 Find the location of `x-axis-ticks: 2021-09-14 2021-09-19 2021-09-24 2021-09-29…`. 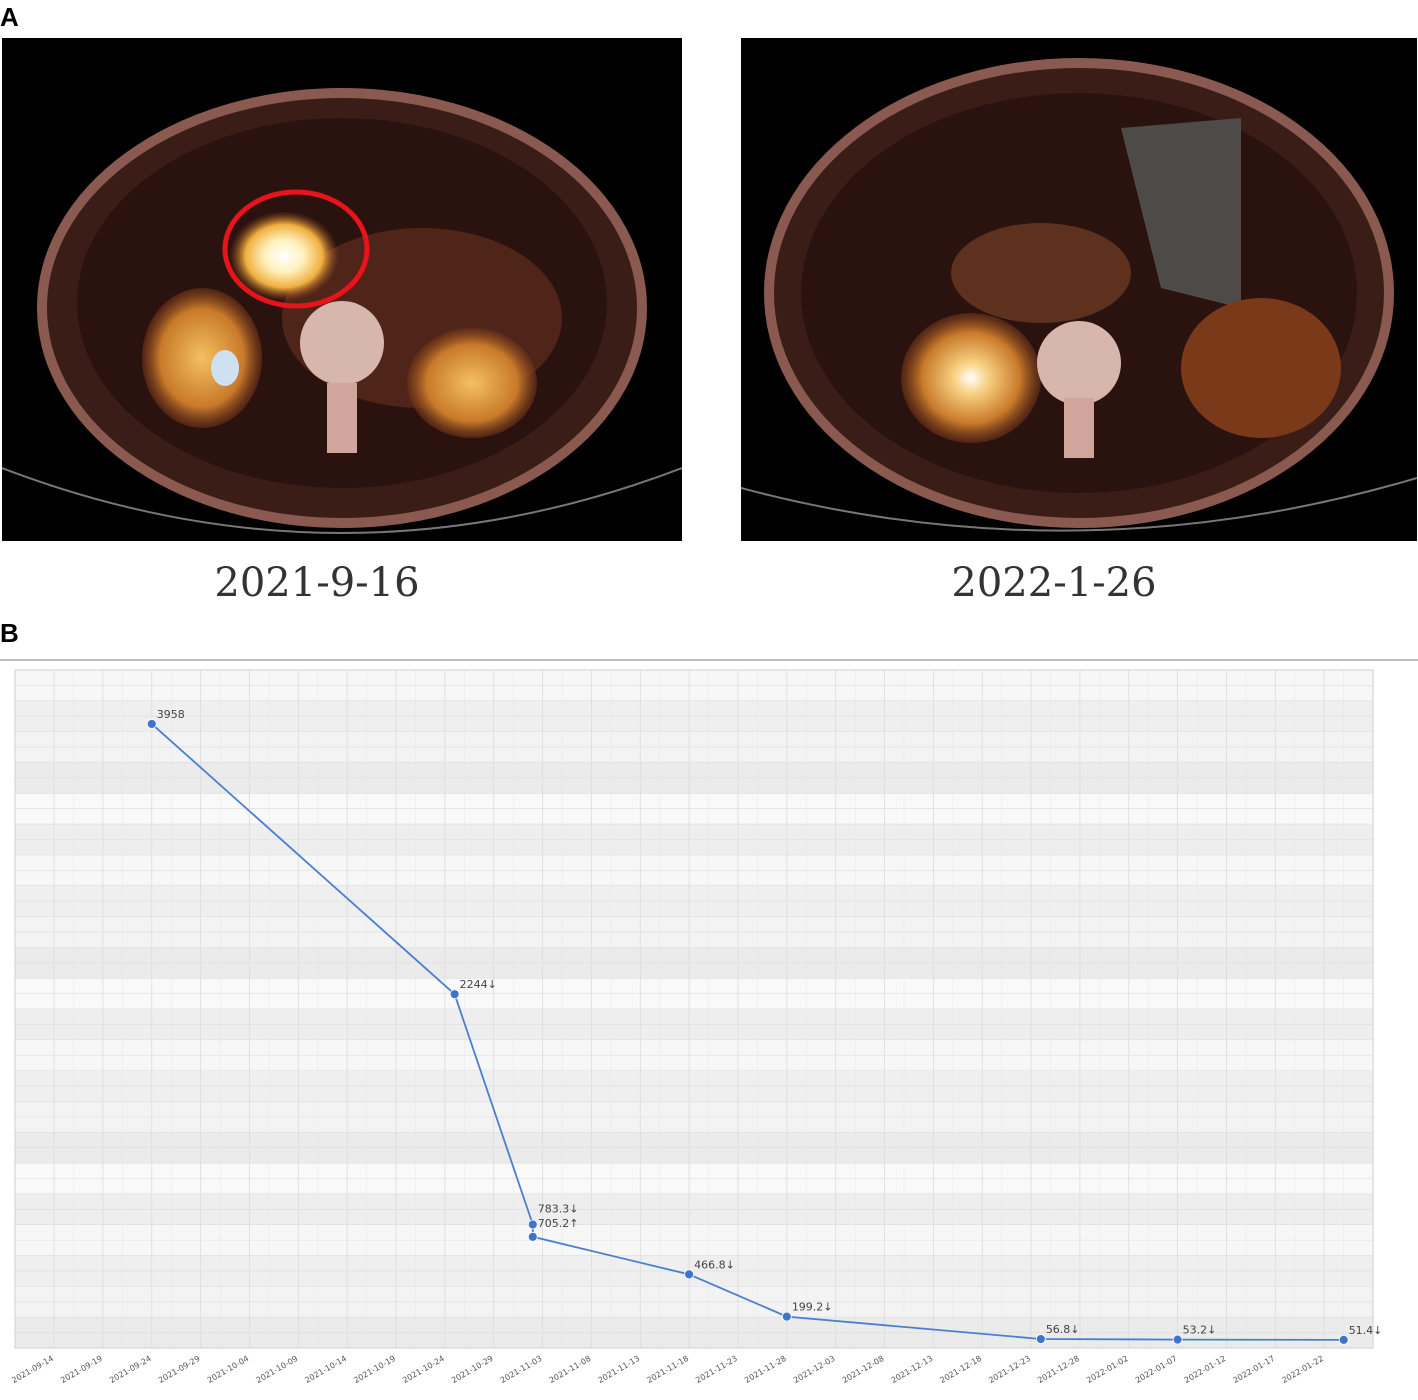

x-axis-ticks: 2021-09-14 2021-09-19 2021-09-24 2021-09-29… is located at coordinates (667, 1369).